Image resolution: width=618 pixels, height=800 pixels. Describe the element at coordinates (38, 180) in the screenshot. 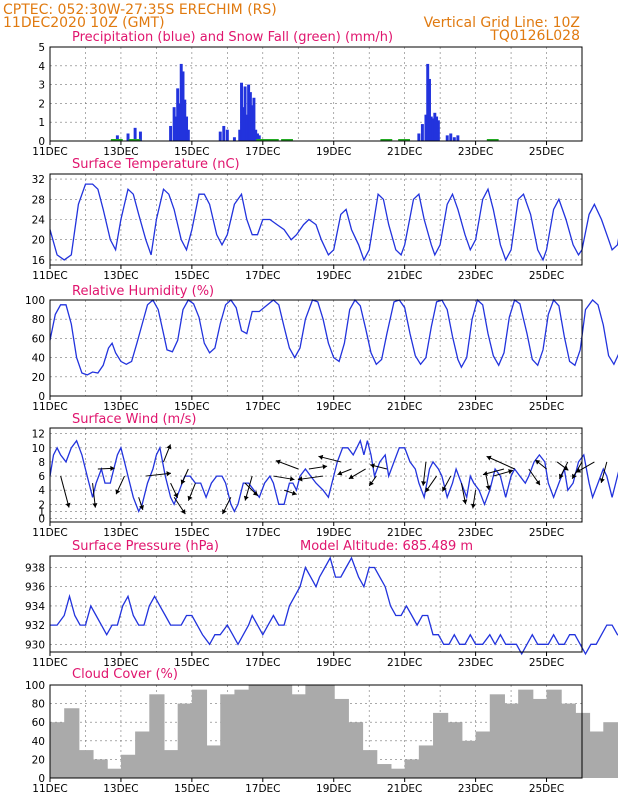

I see `y-tick-label: 32` at that location.